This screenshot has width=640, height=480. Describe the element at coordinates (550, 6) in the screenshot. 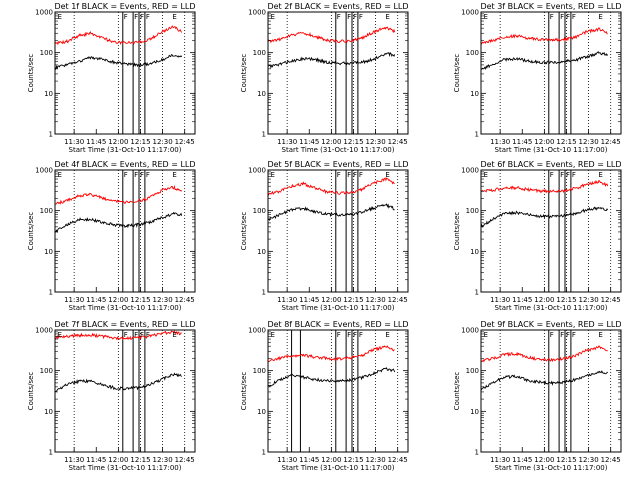

I see `panel-title: Det 3f BLACK = Events, RED = LLD` at that location.